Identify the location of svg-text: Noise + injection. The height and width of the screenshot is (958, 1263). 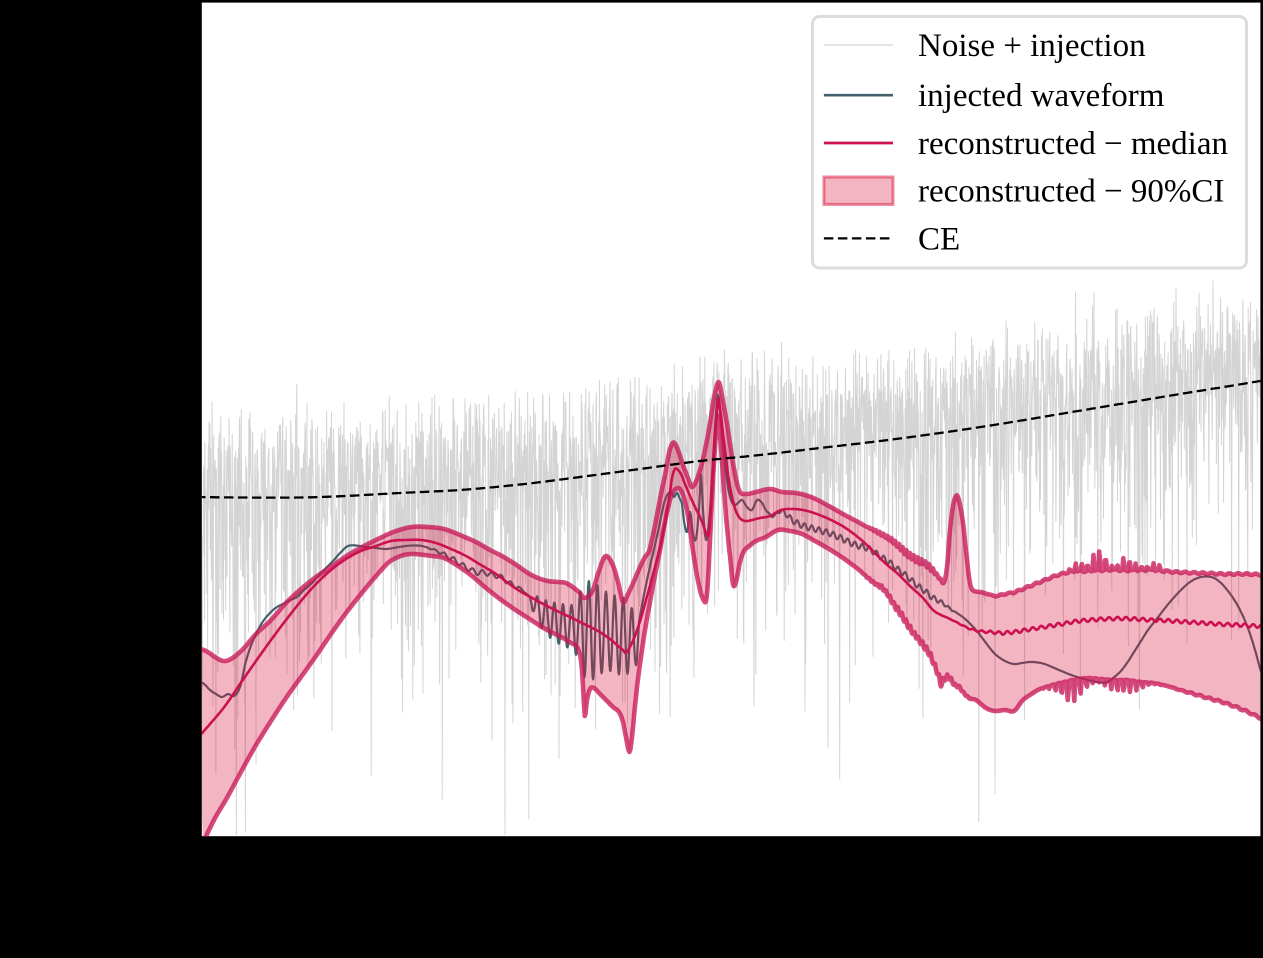
(1032, 46).